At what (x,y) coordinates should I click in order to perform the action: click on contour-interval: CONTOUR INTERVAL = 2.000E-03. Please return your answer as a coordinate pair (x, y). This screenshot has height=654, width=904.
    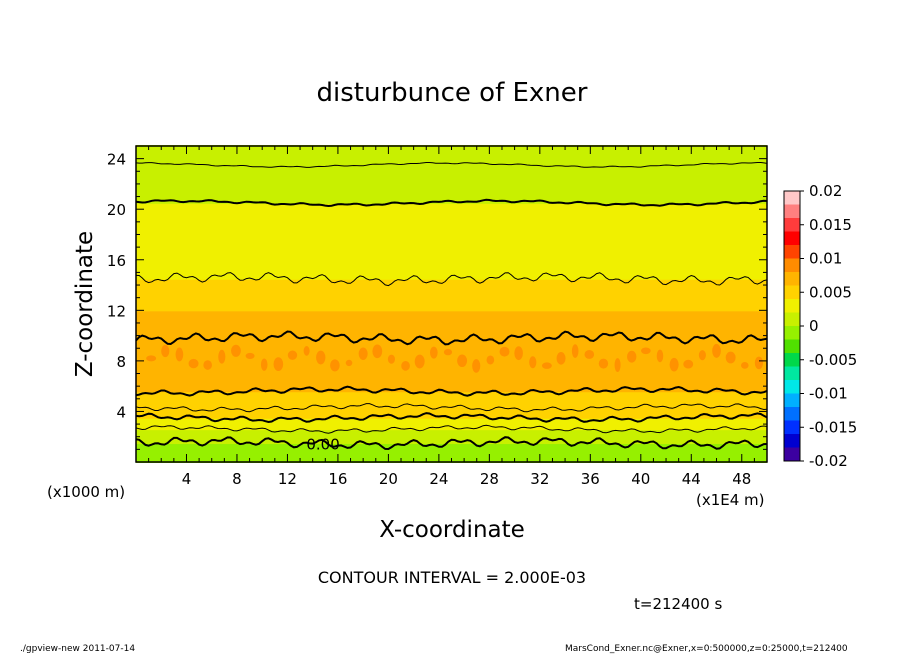
    Looking at the image, I should click on (452, 577).